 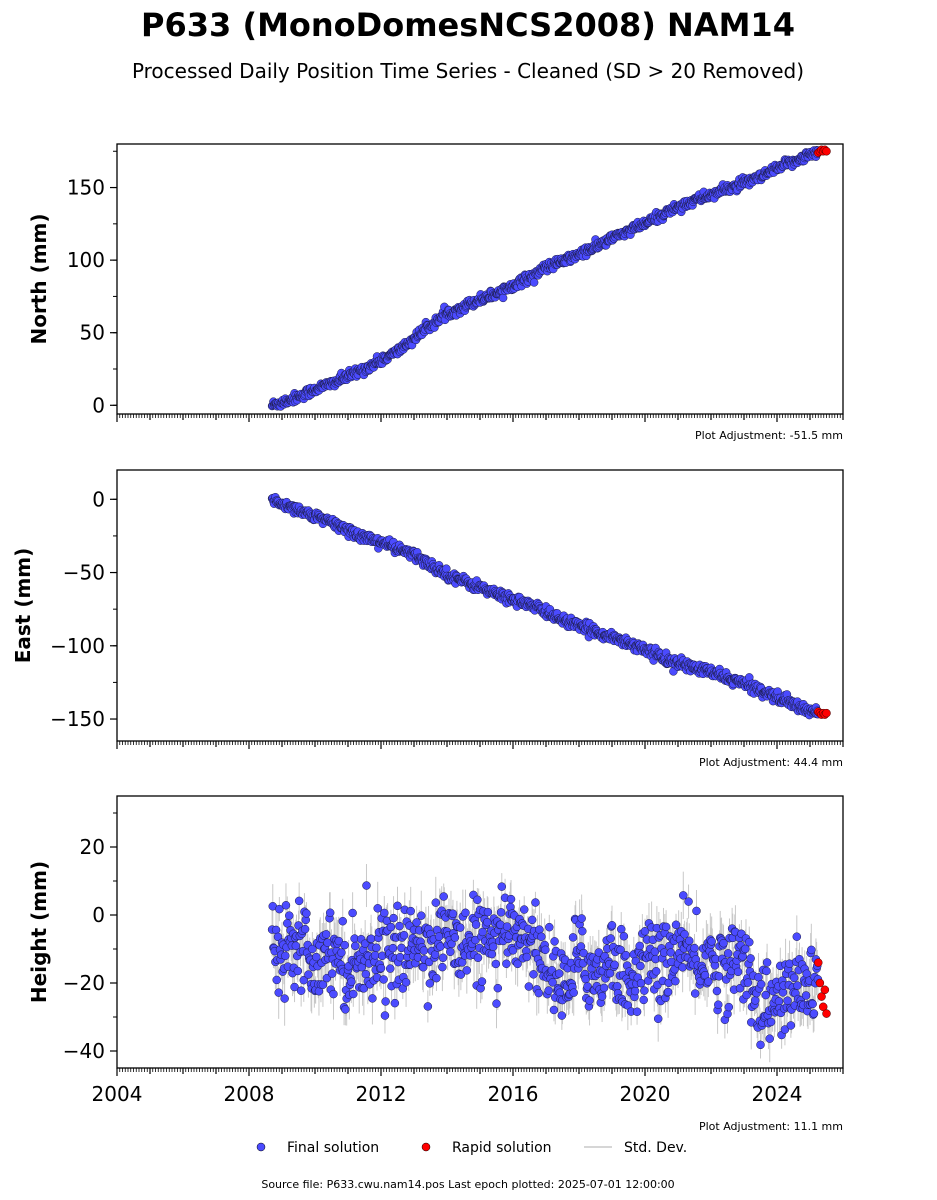 What do you see at coordinates (77, 719) in the screenshot?
I see `y-tick-label: −150` at bounding box center [77, 719].